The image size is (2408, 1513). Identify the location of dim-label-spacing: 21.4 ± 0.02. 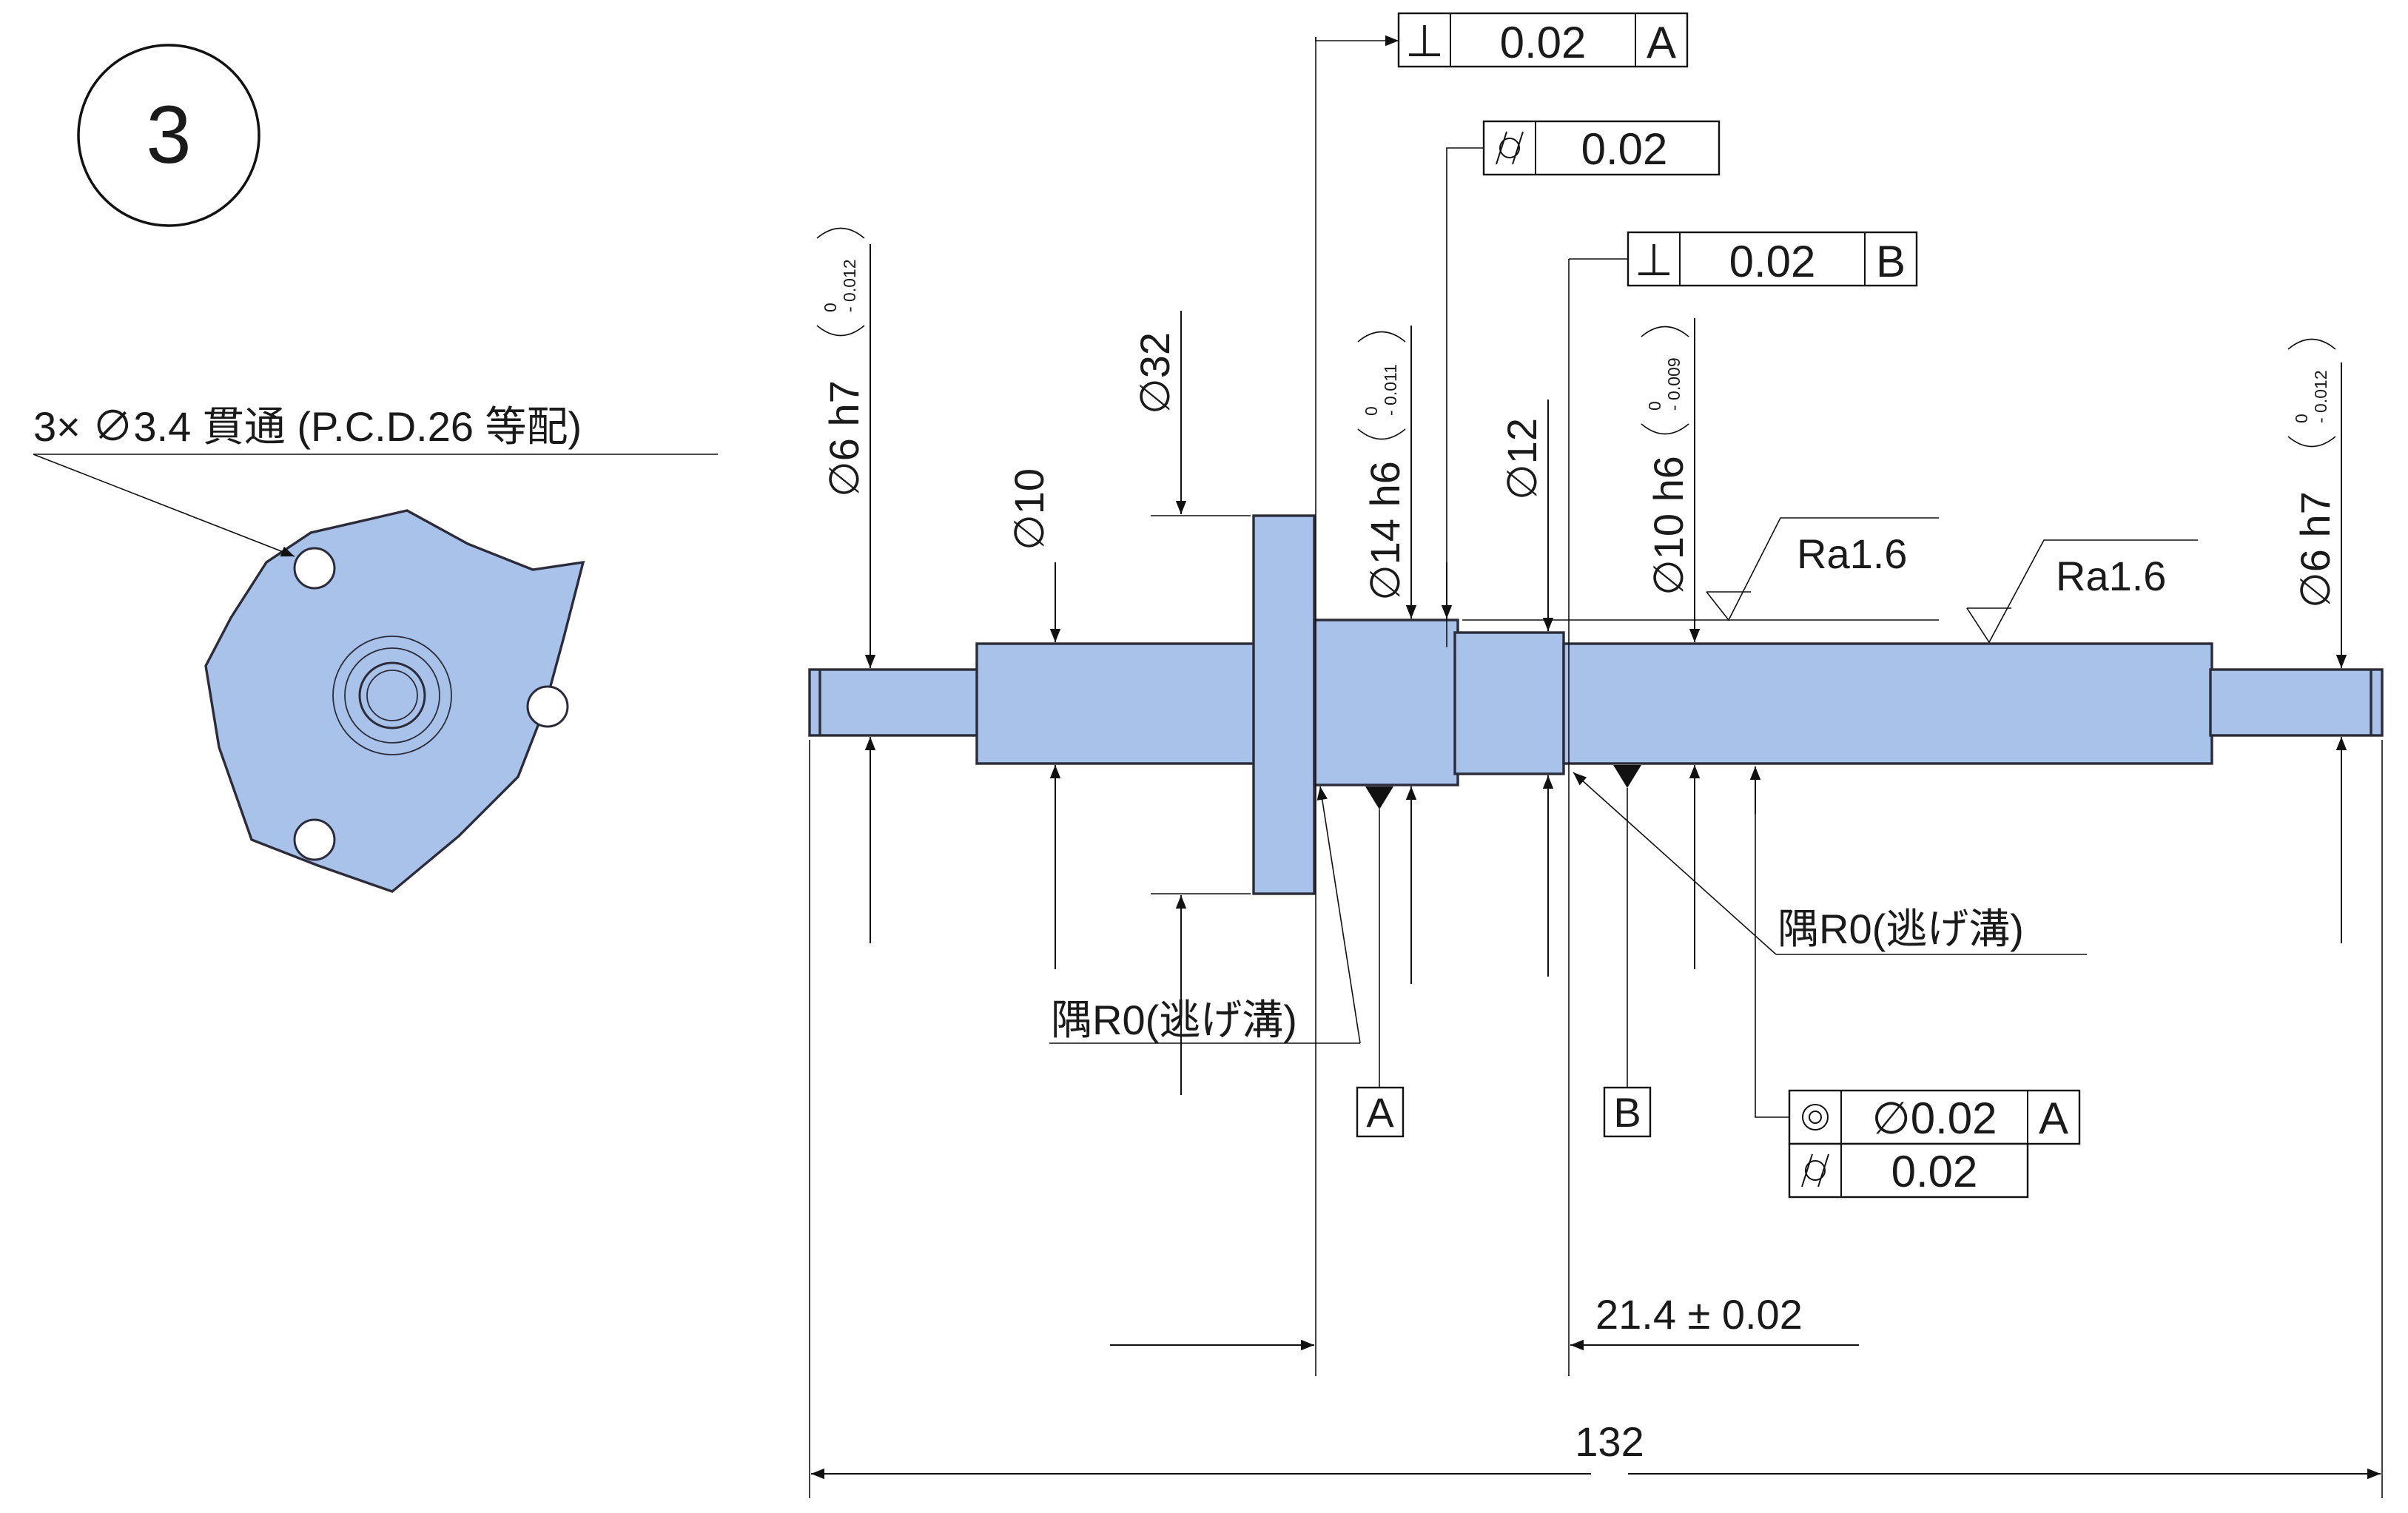
(1699, 1314).